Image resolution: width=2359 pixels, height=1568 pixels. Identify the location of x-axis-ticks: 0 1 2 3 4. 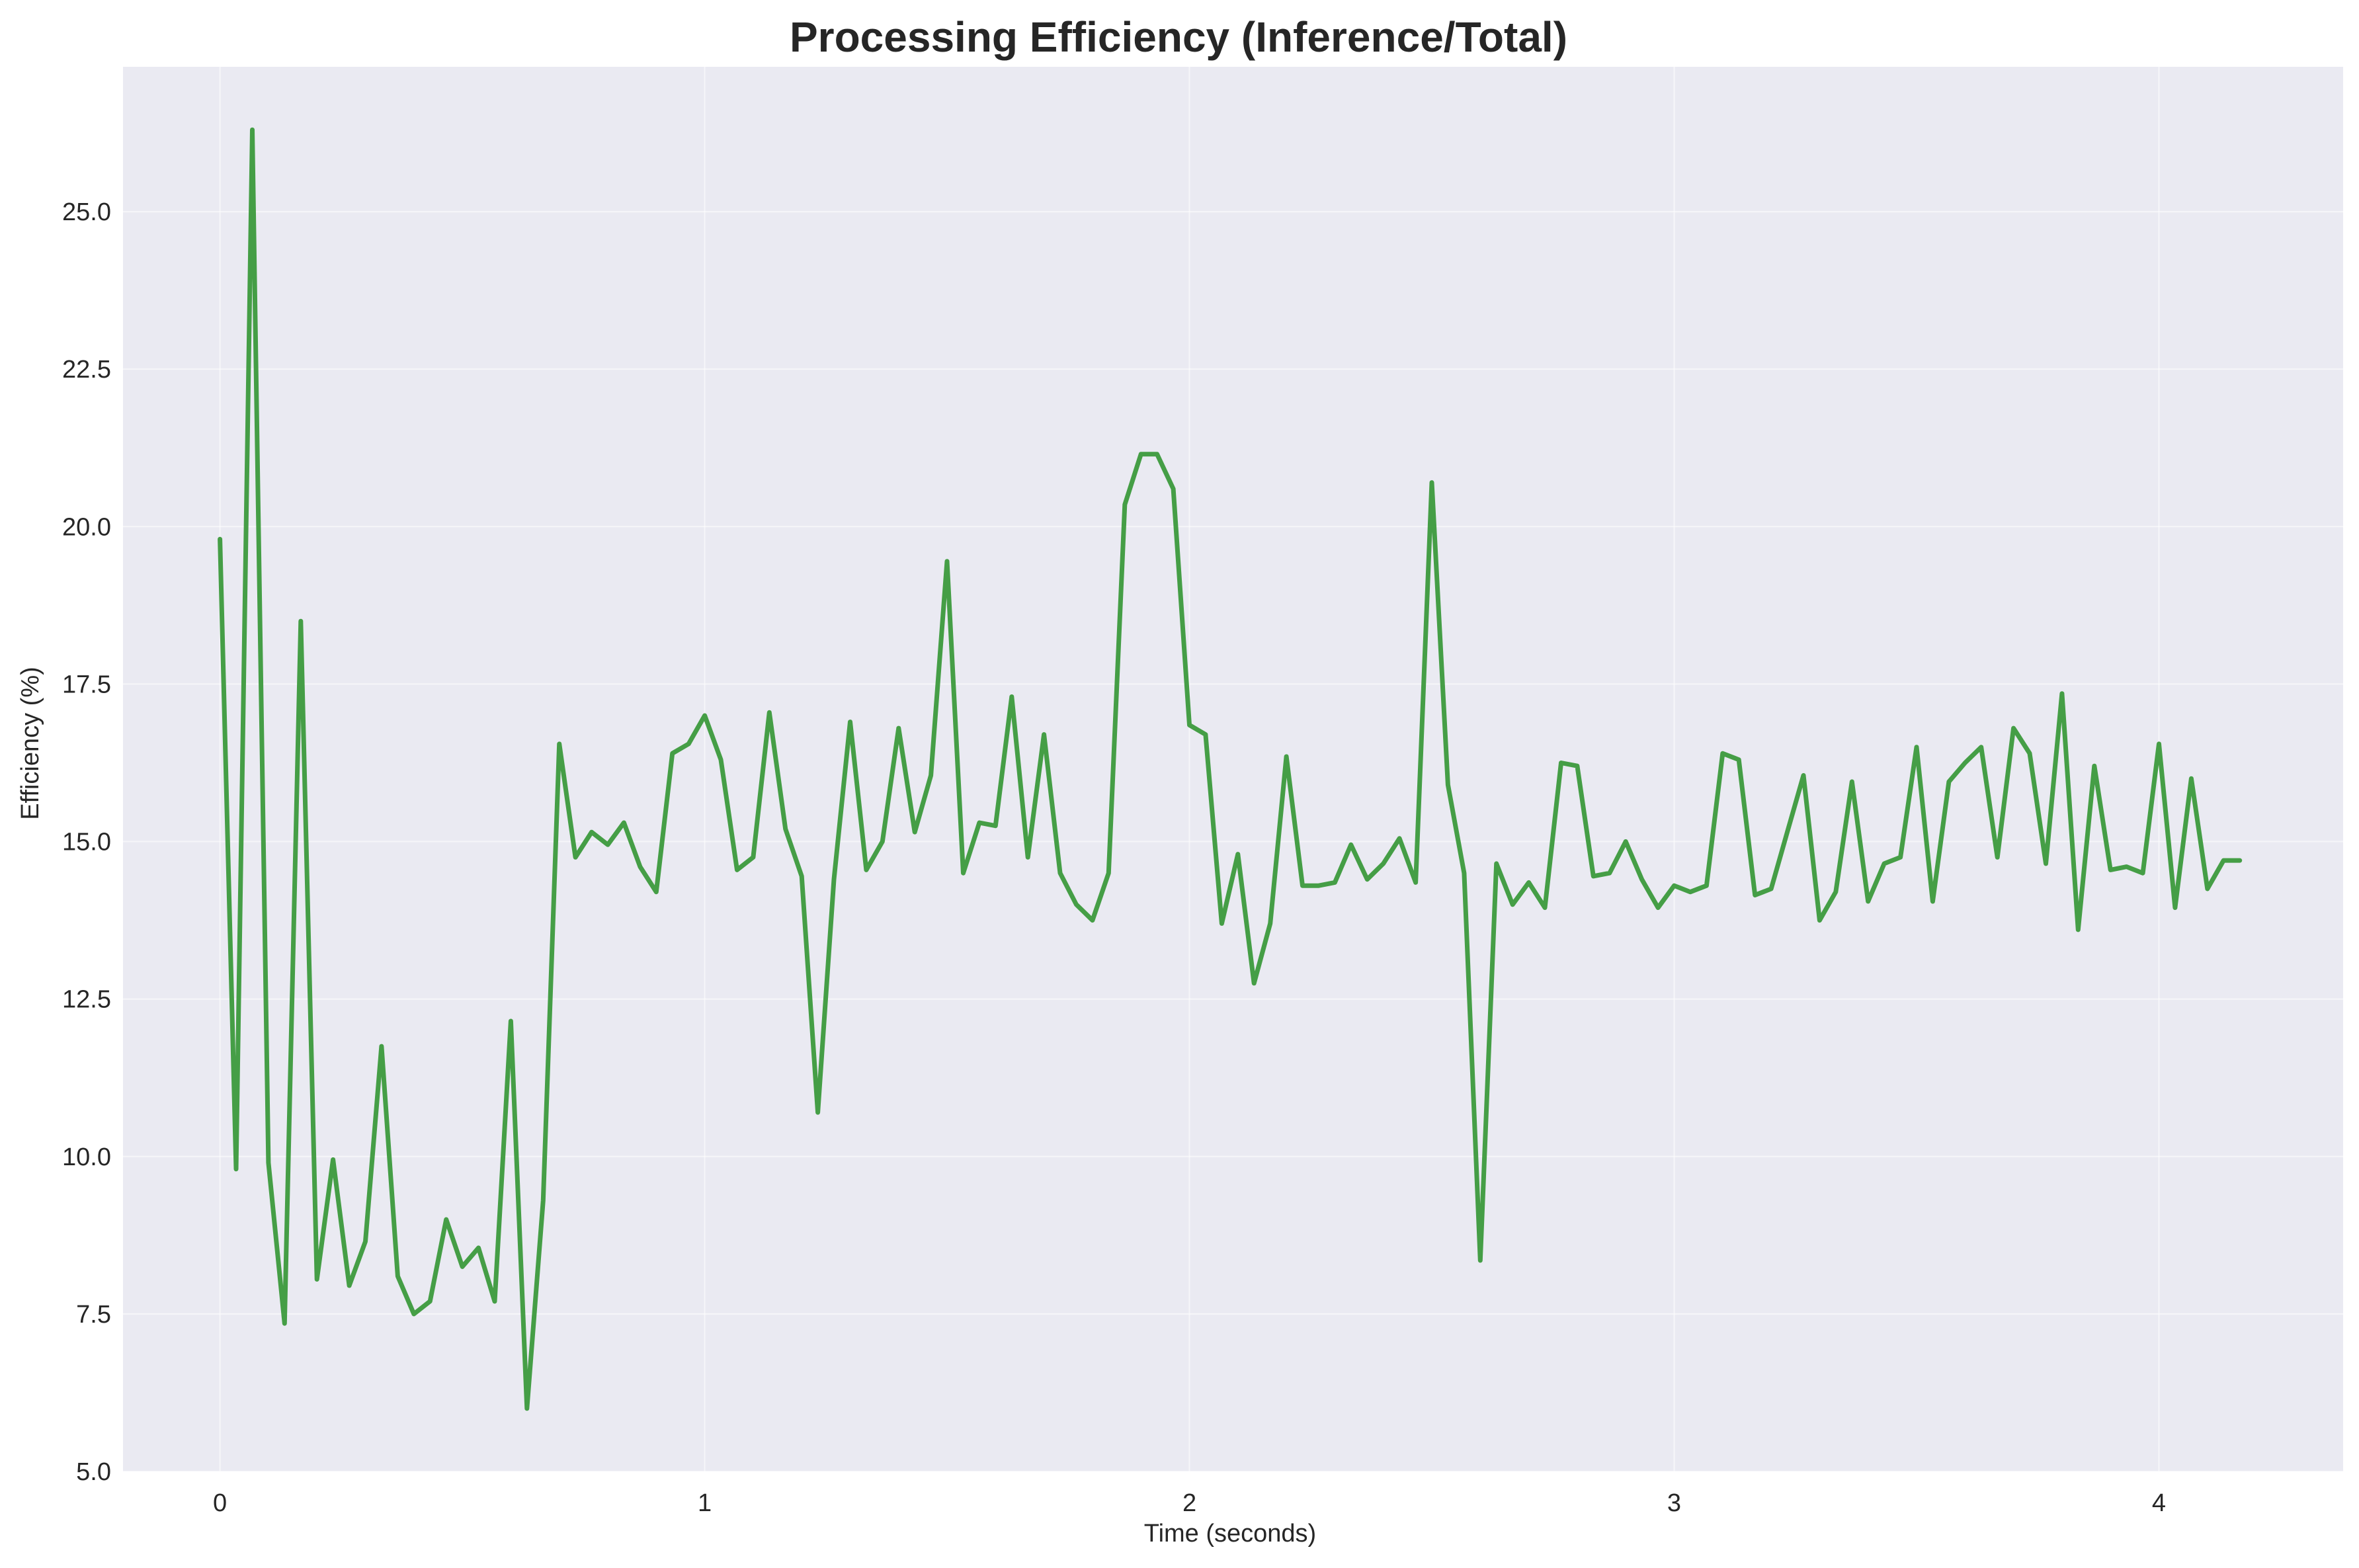
(1189, 1503).